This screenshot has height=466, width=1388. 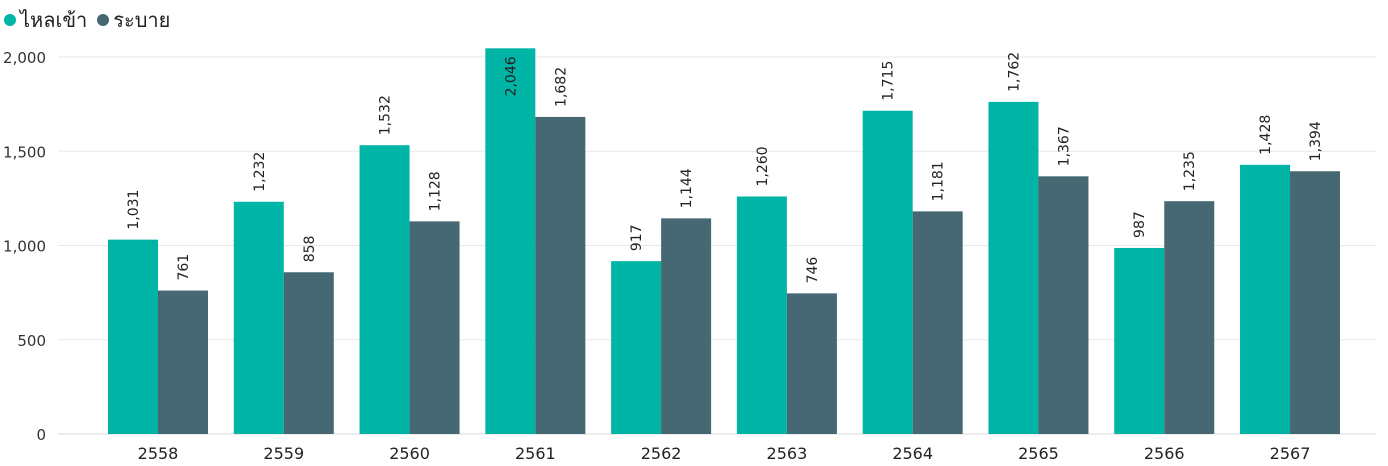 I want to click on data-label-inflow-2562: 917, so click(x=637, y=237).